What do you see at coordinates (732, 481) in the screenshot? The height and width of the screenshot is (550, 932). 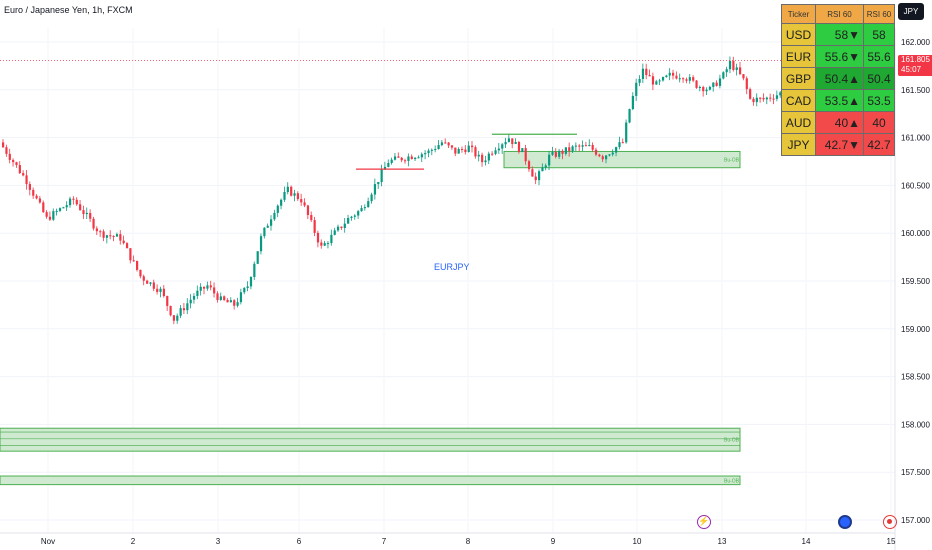 I see `zone-label: Bu-OB` at bounding box center [732, 481].